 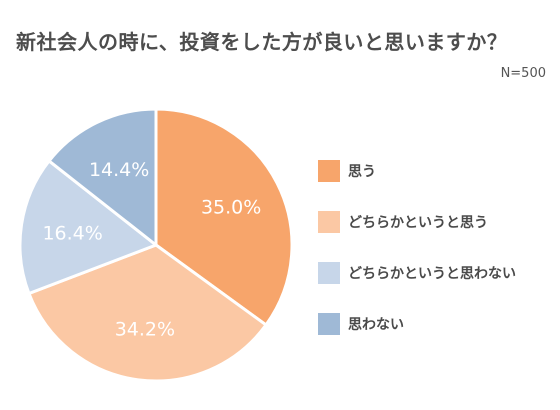 I want to click on legend-item-4: 思わない, so click(x=436, y=324).